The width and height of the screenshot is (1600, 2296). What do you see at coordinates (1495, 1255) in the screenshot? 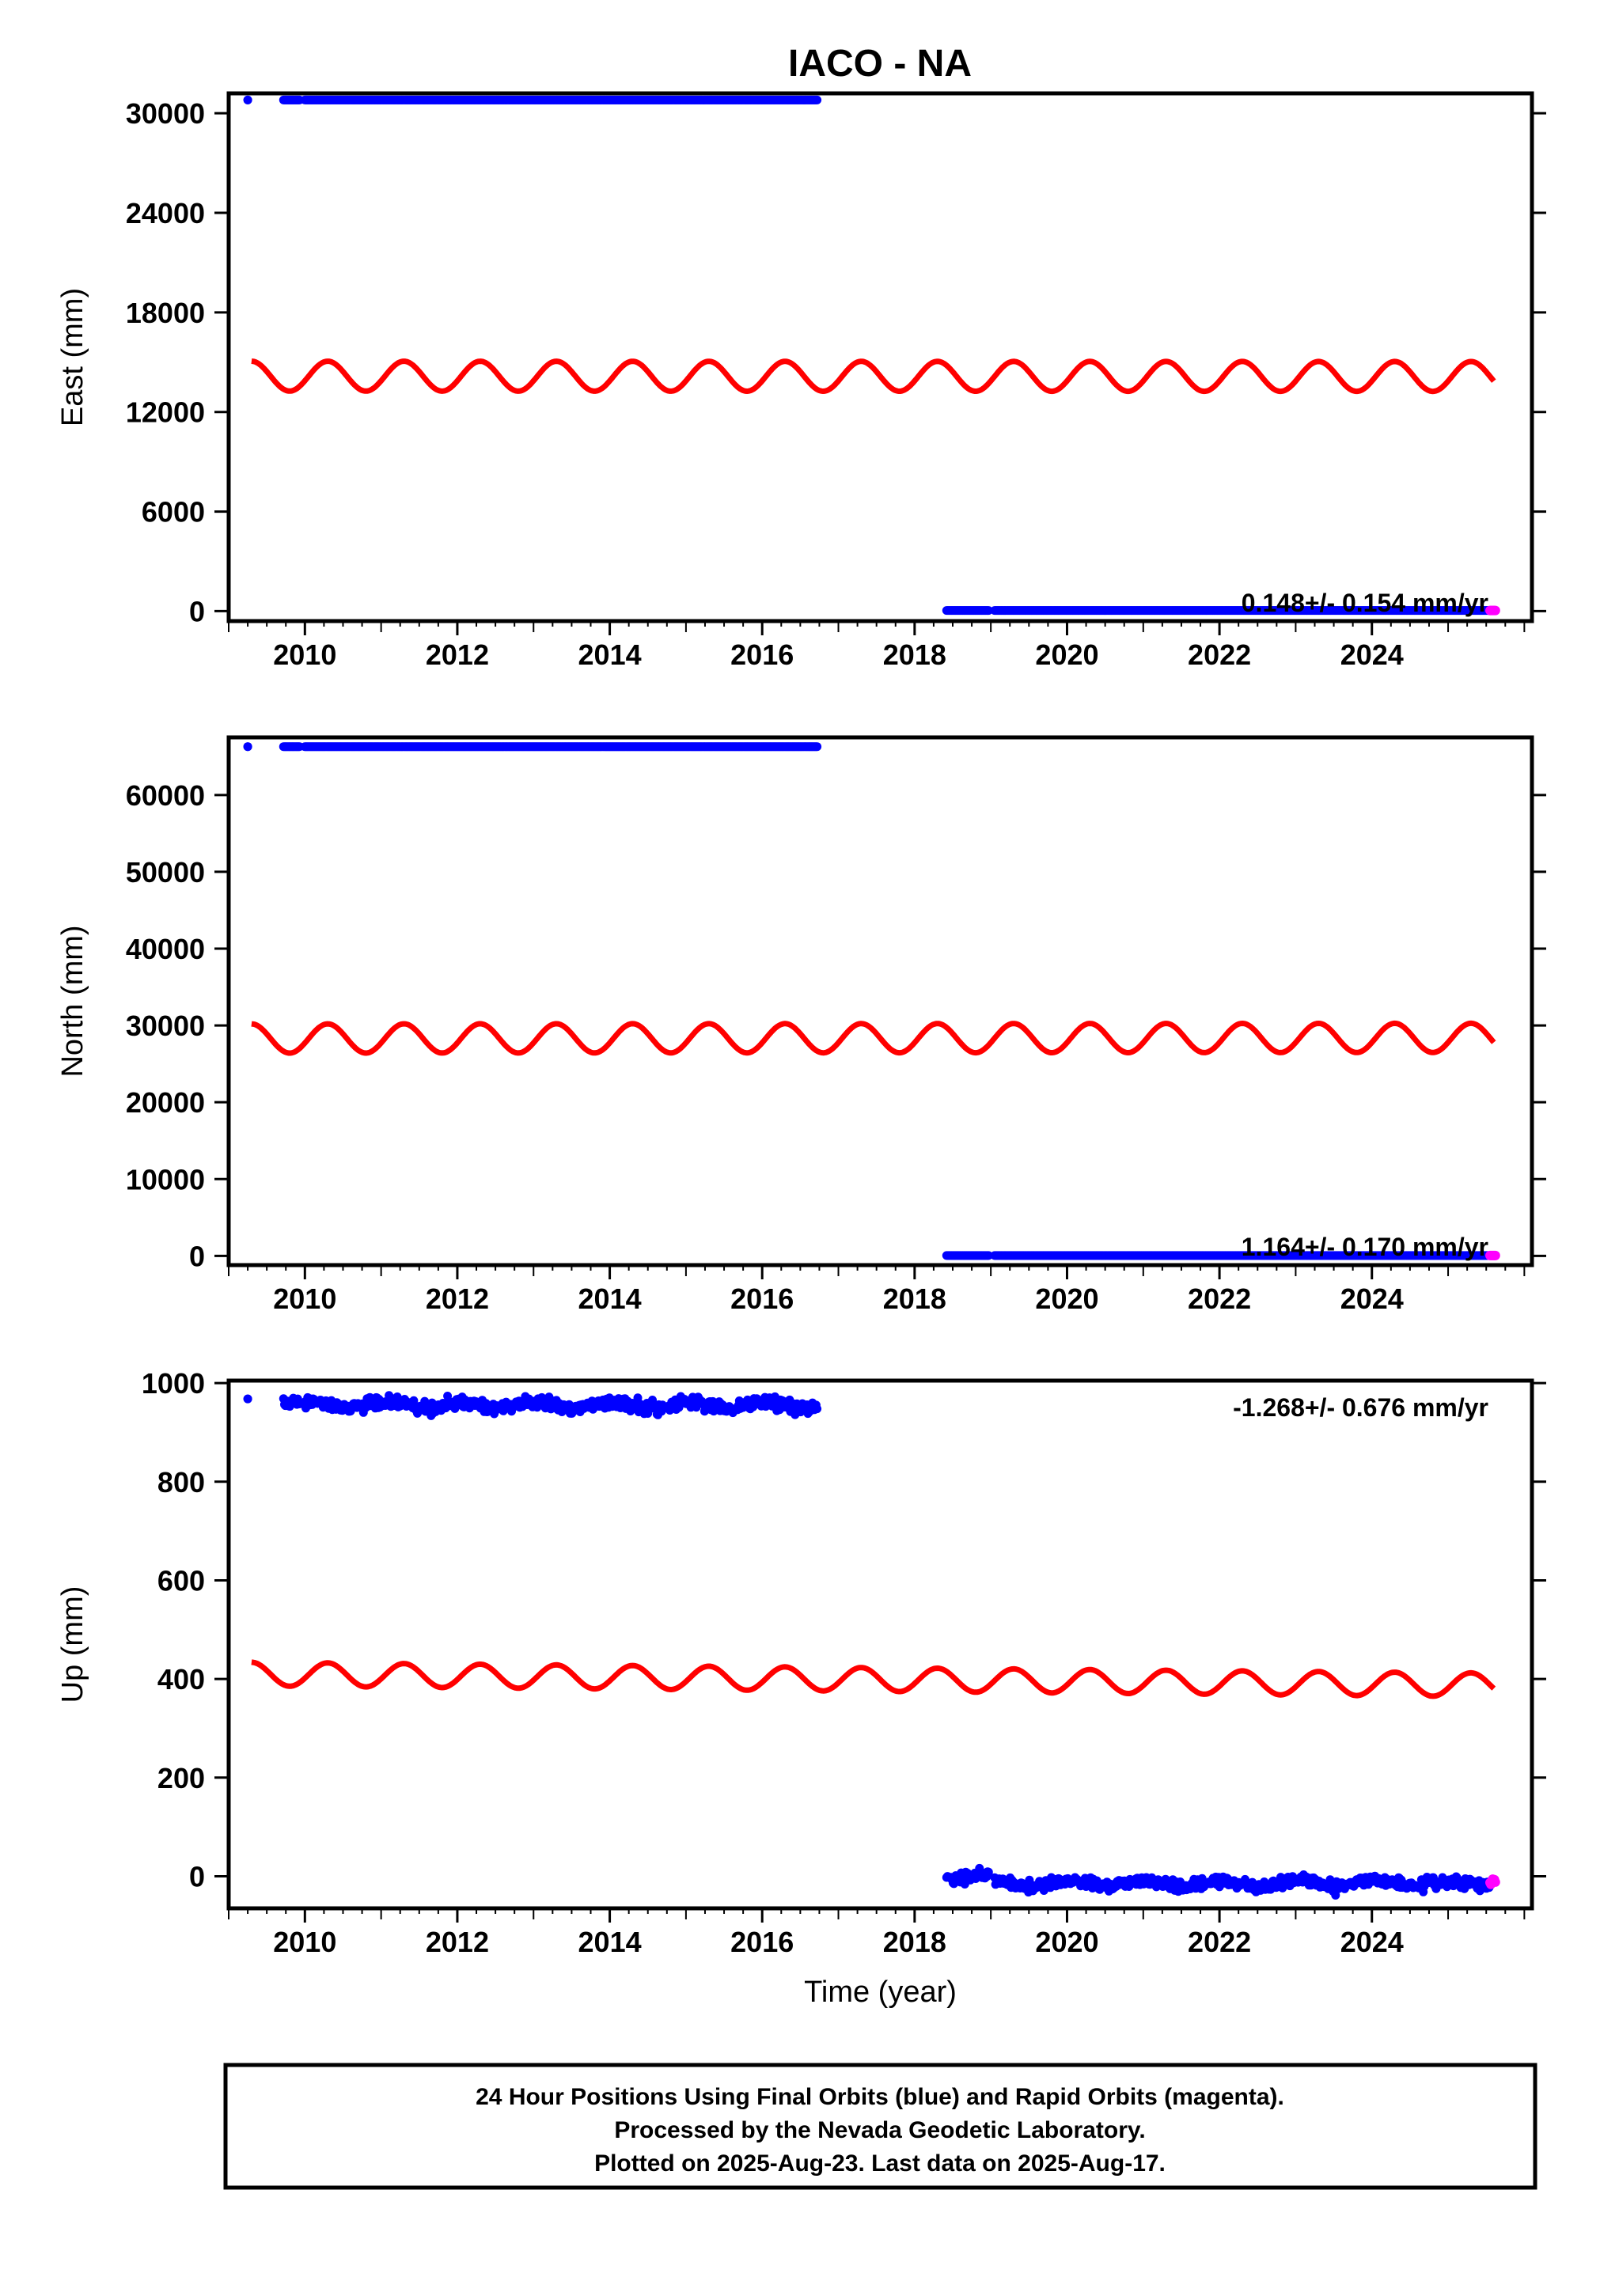
I see `north-rapid-point` at bounding box center [1495, 1255].